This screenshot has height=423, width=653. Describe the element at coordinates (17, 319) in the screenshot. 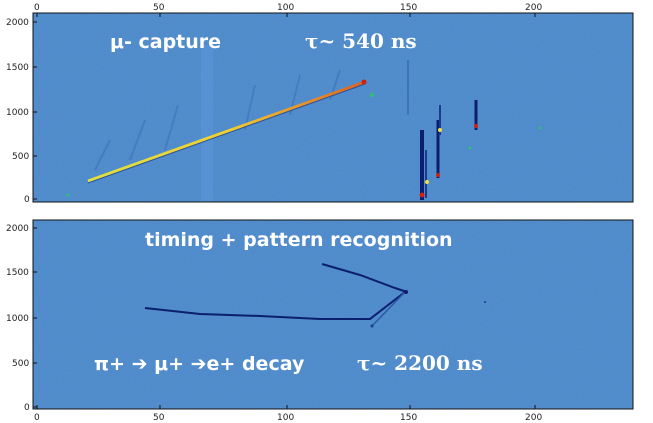

I see `bottom-y-tick: 1000` at that location.